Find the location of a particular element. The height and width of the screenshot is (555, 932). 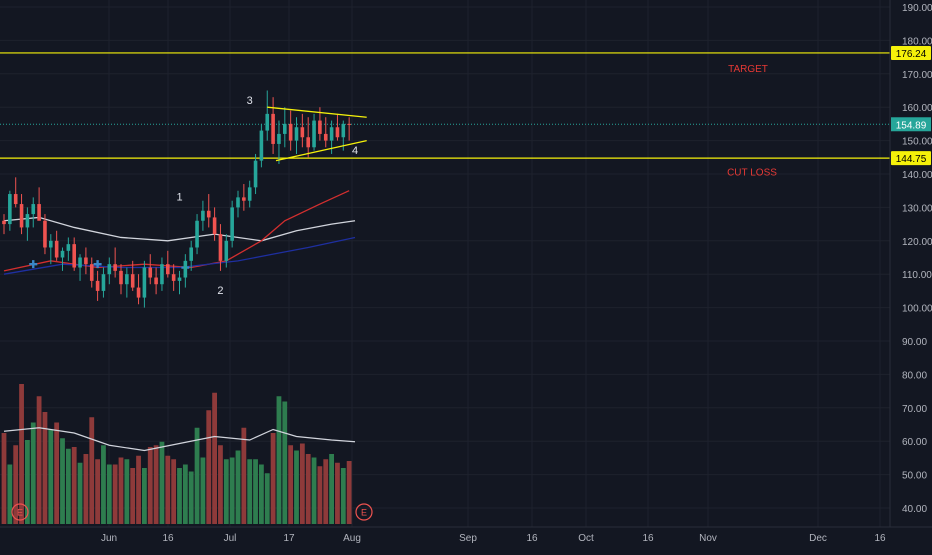

price-tick-label: 70.00 is located at coordinates (914, 409).